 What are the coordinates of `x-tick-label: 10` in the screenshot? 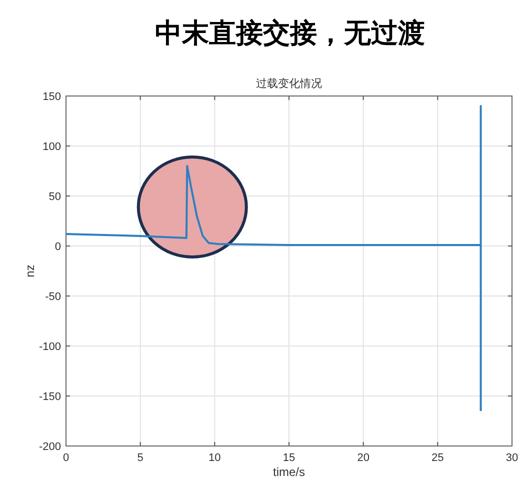 It's located at (214, 458).